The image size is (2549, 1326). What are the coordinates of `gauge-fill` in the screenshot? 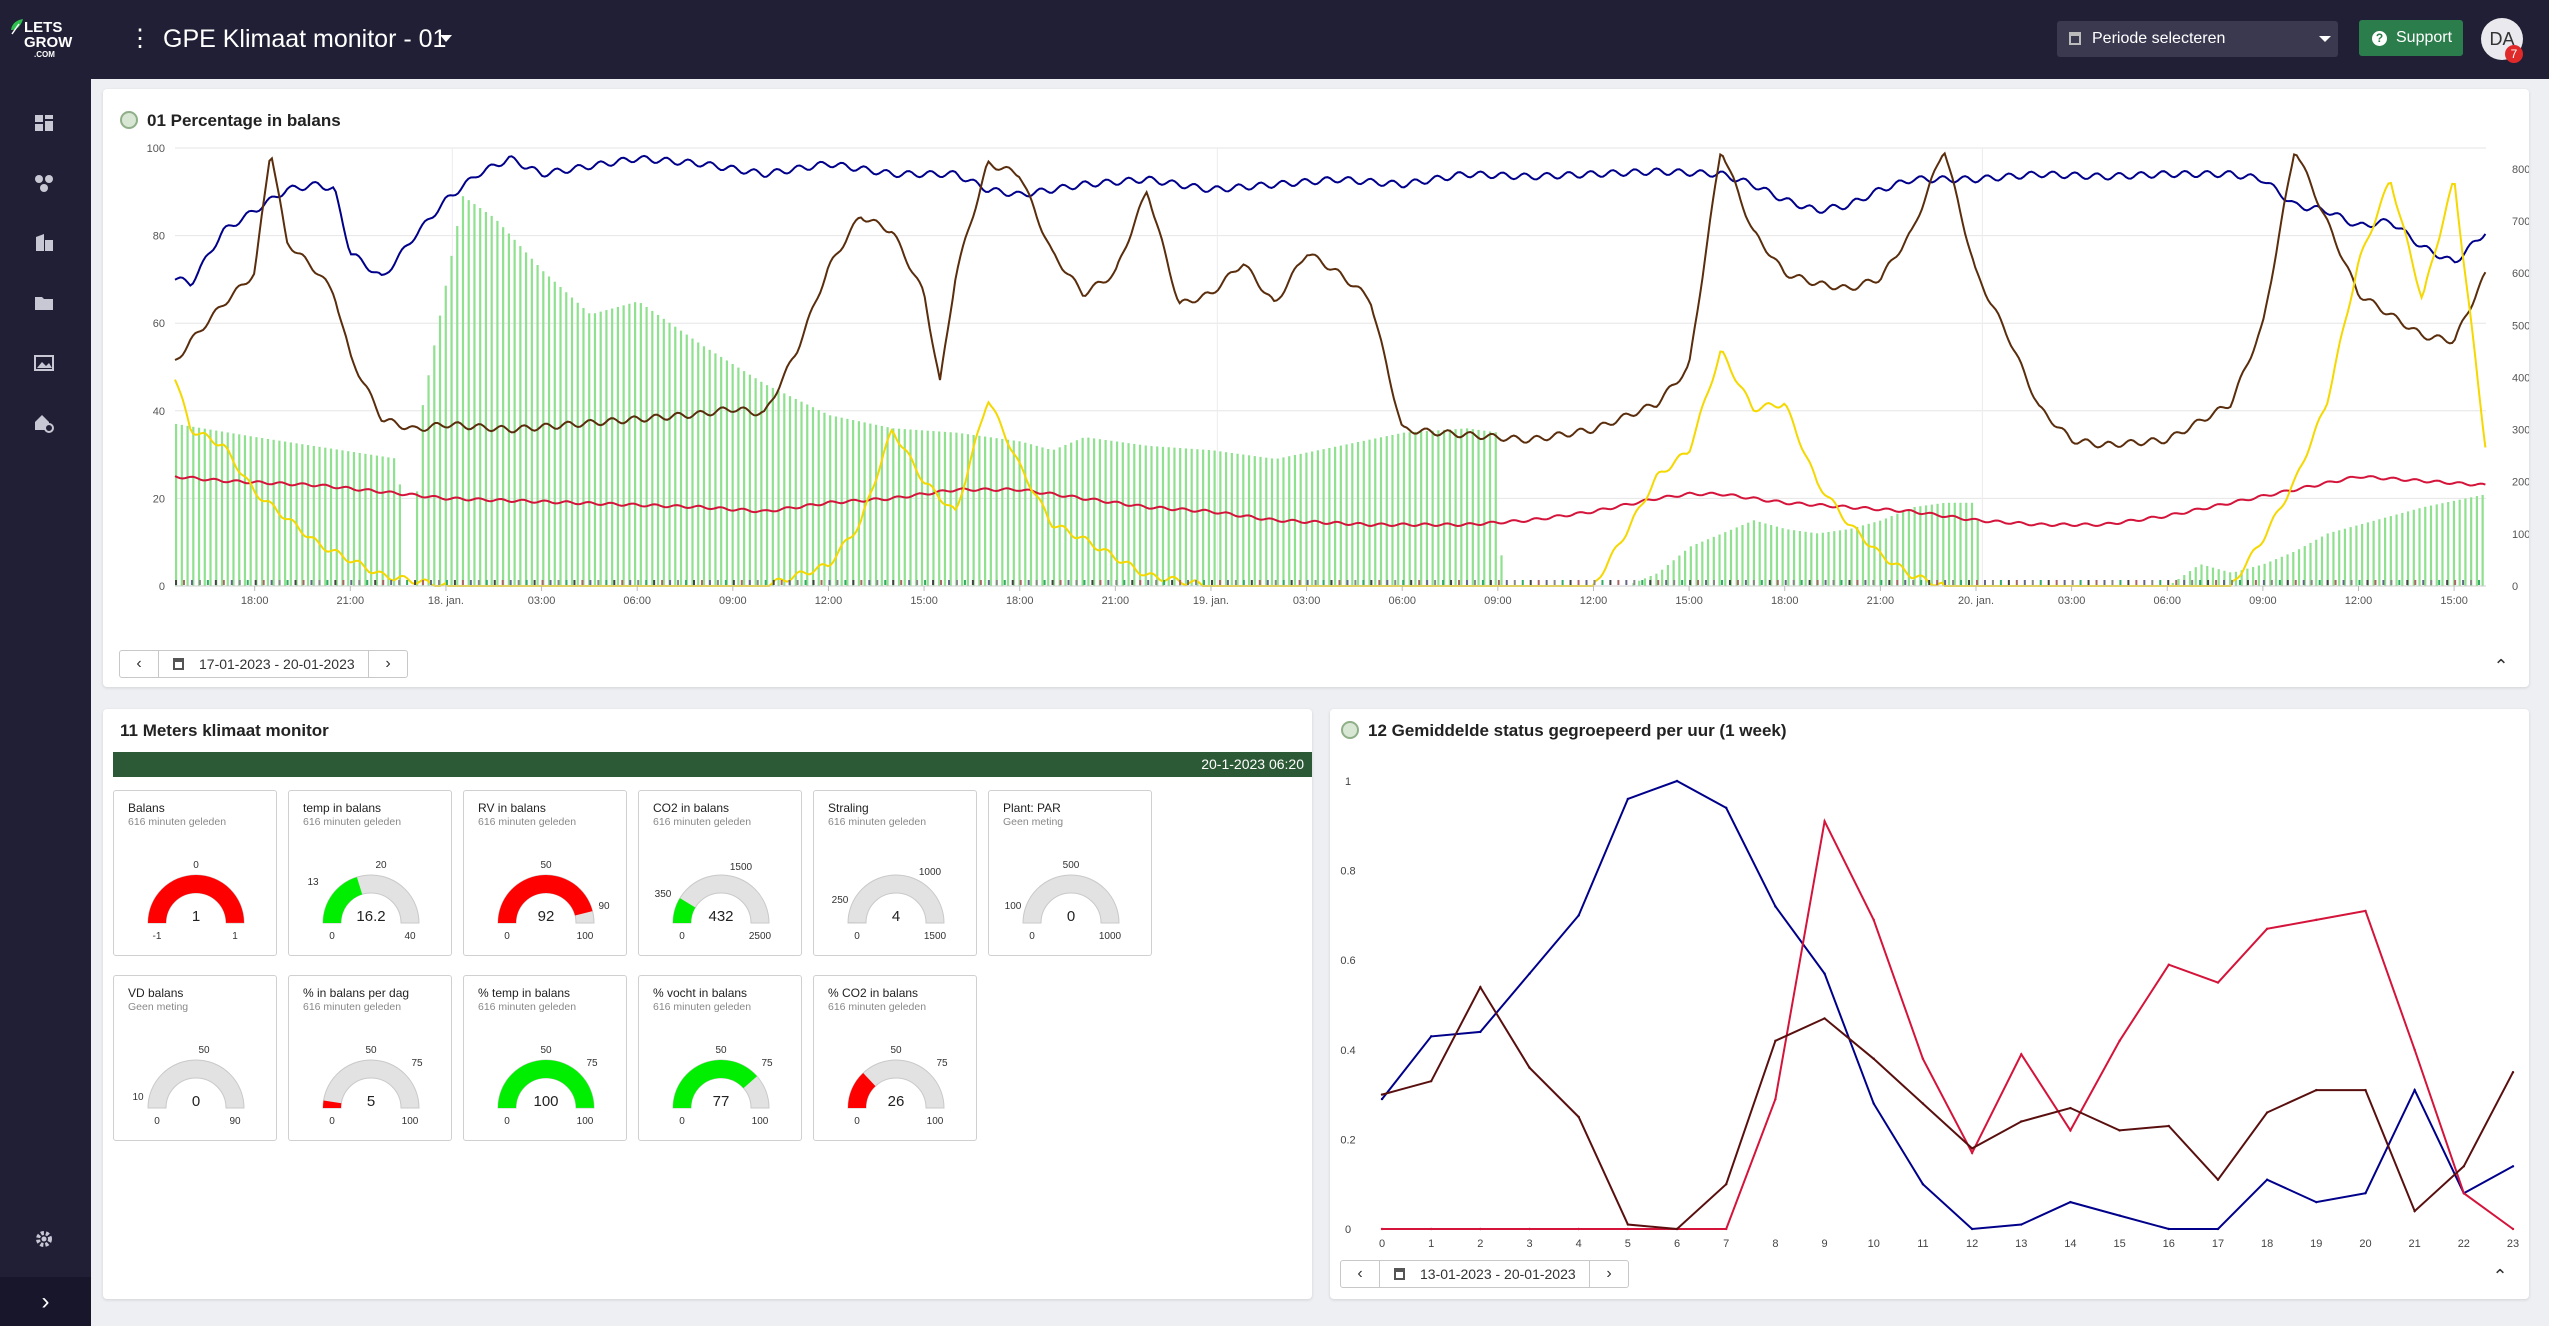 It's located at (343, 900).